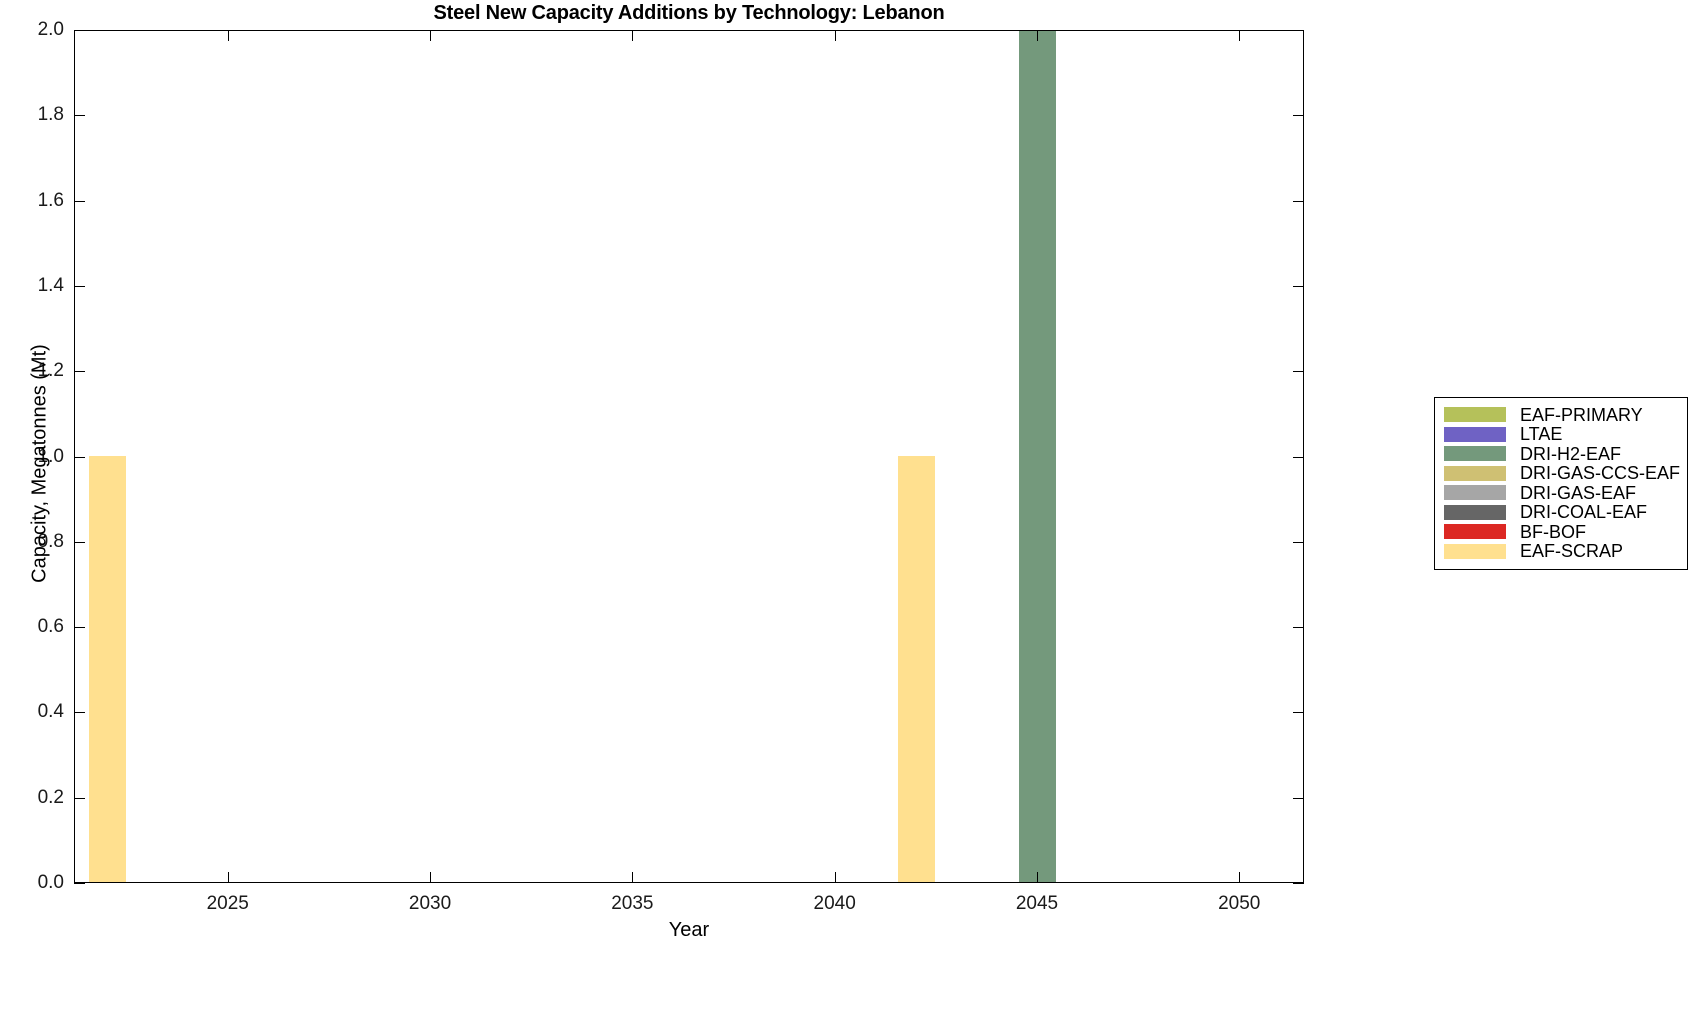 The width and height of the screenshot is (1696, 1021). What do you see at coordinates (50, 712) in the screenshot?
I see `y-tick-label: 0.4` at bounding box center [50, 712].